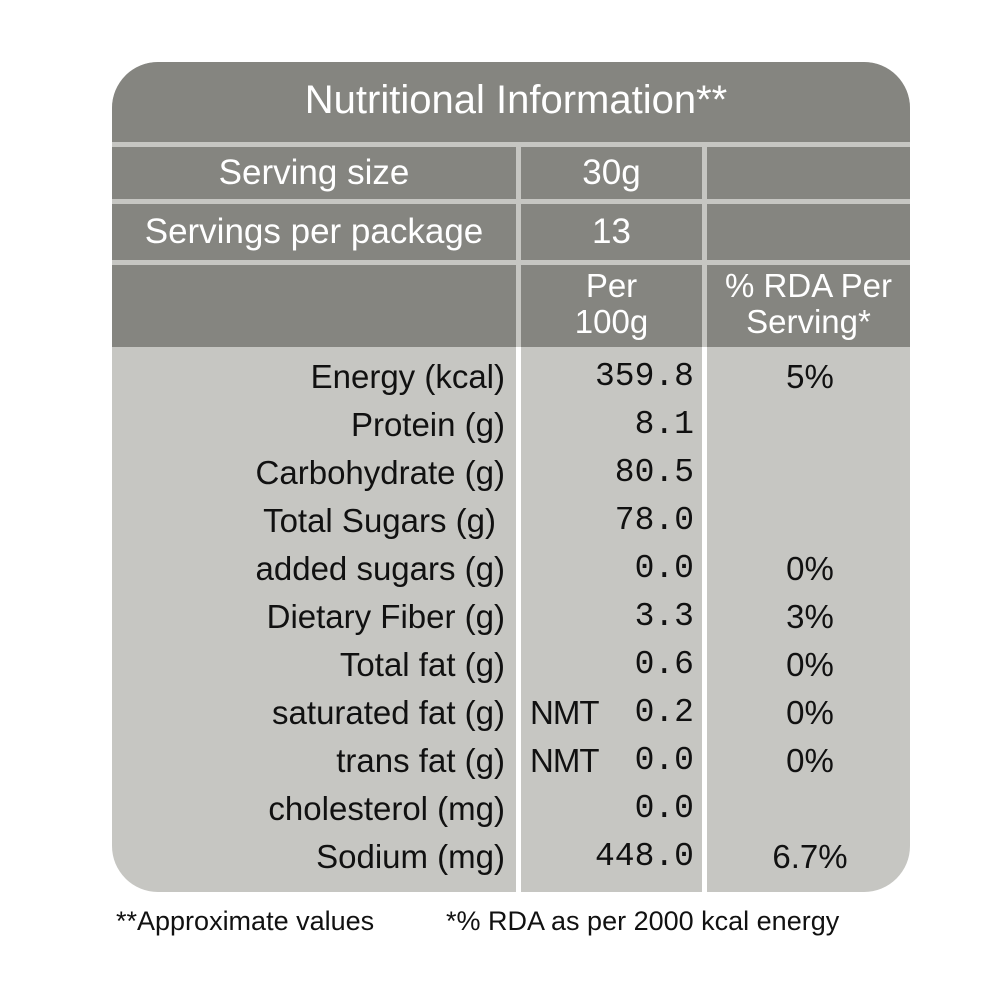  What do you see at coordinates (654, 520) in the screenshot?
I see `nutrient-value: 78.0` at bounding box center [654, 520].